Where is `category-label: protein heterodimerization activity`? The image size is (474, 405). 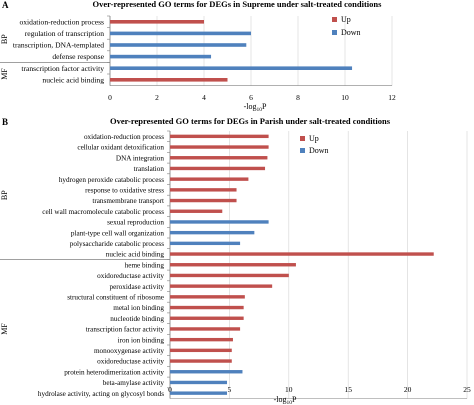
category-label: protein heterodimerization activity is located at coordinates (114, 372).